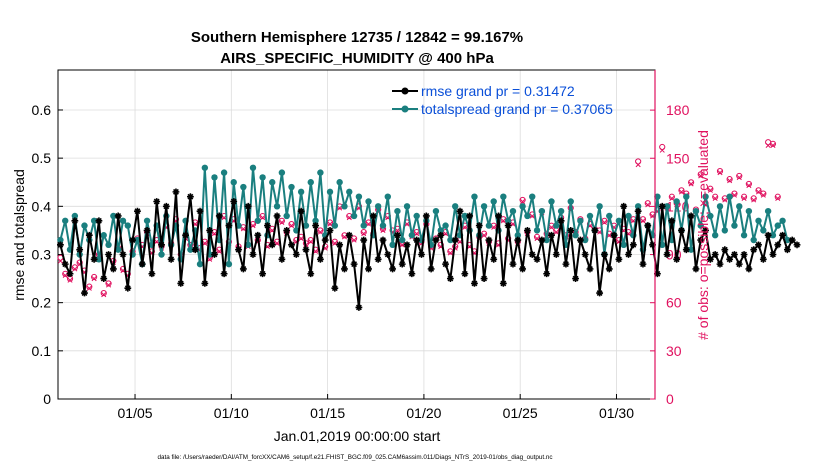 The image size is (830, 470). What do you see at coordinates (47, 399) in the screenshot?
I see `y-tick-label: 0` at bounding box center [47, 399].